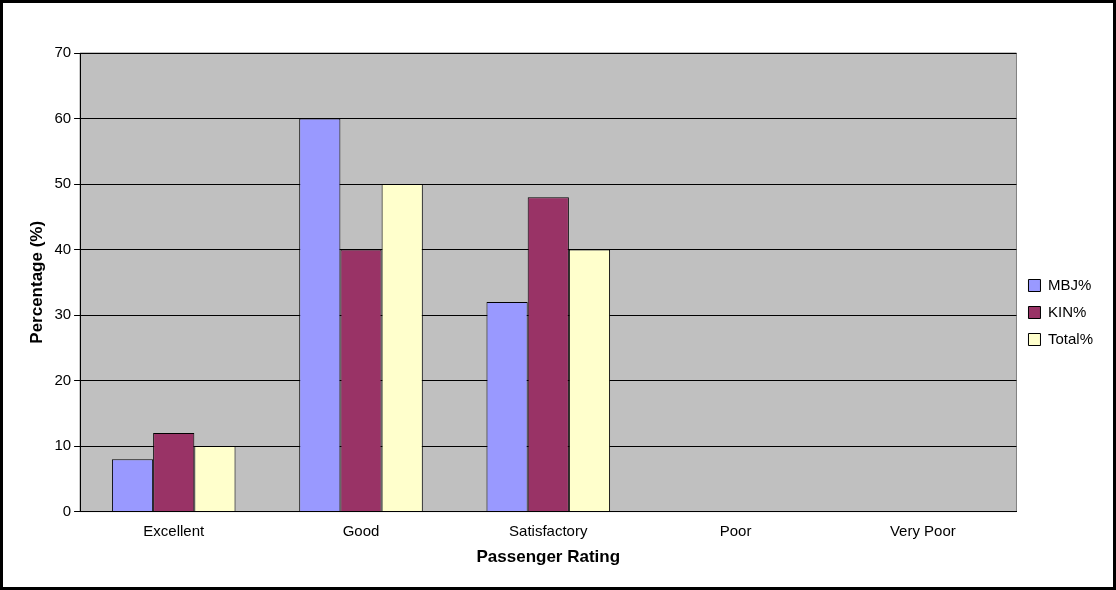 This screenshot has width=1116, height=590. Describe the element at coordinates (735, 530) in the screenshot. I see `x-tick-label: Poor` at that location.